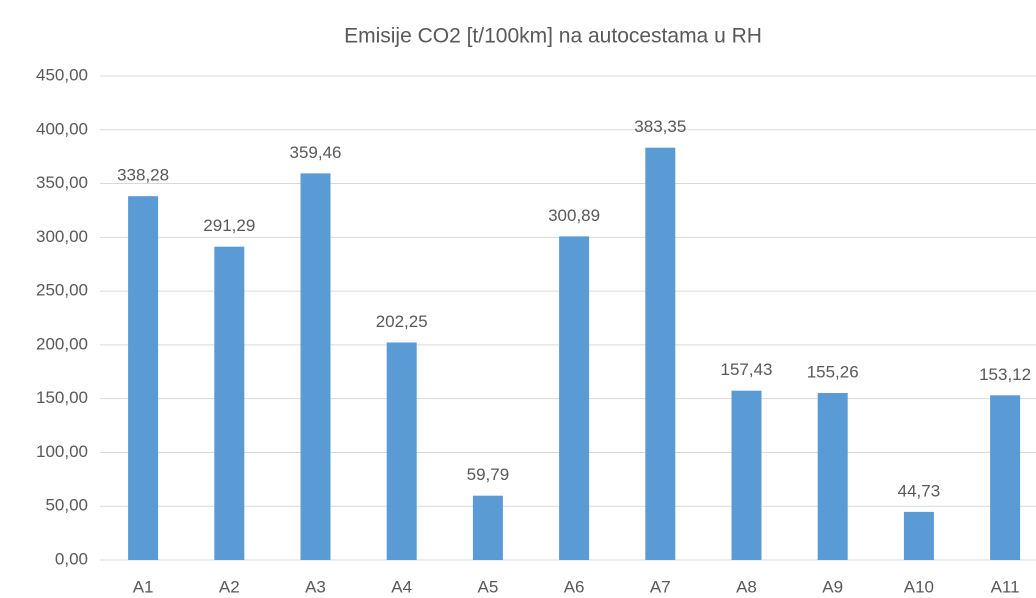  Describe the element at coordinates (62, 128) in the screenshot. I see `y-tick-label: 400,00` at that location.